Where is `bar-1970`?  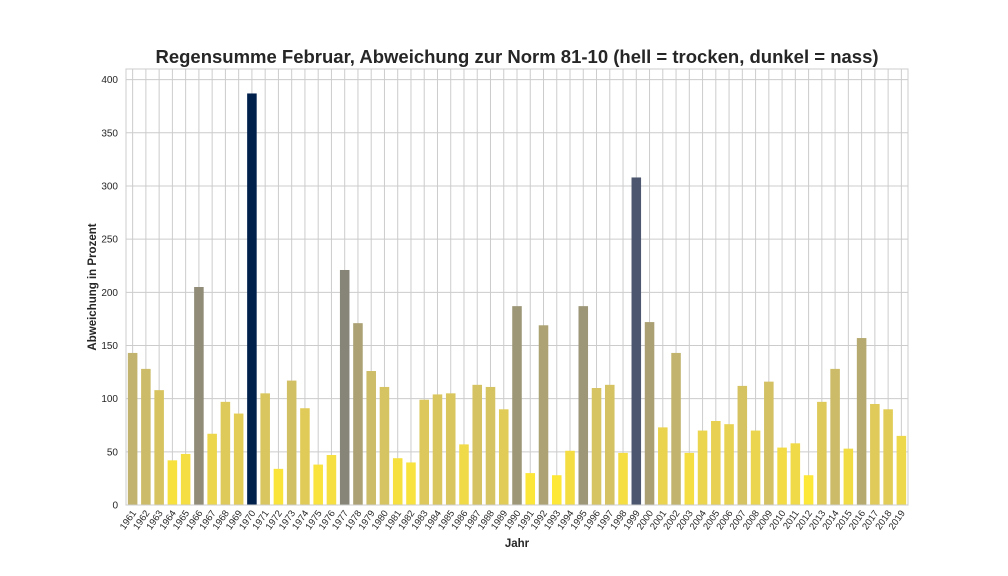
bar-1970 is located at coordinates (252, 299).